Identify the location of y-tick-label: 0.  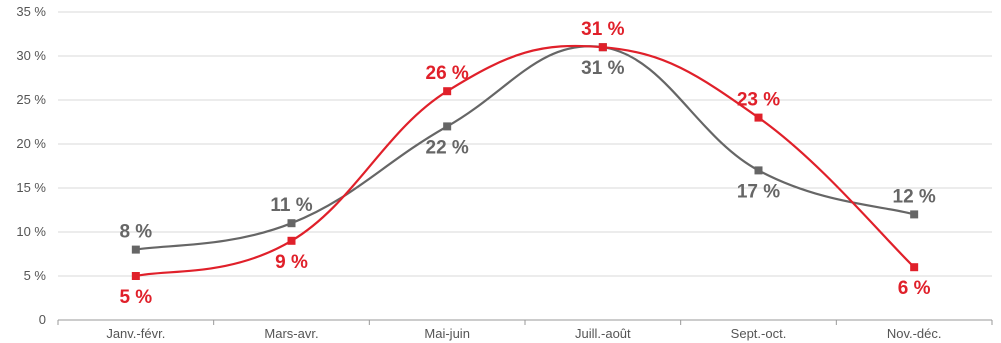
(42, 319).